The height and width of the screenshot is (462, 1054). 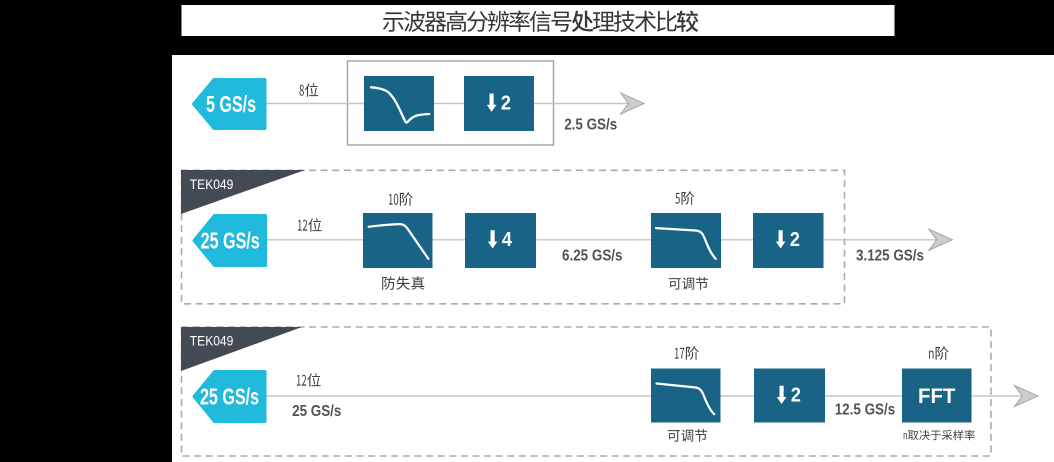 What do you see at coordinates (890, 255) in the screenshot?
I see `svg-text: 3.125 GS/s` at bounding box center [890, 255].